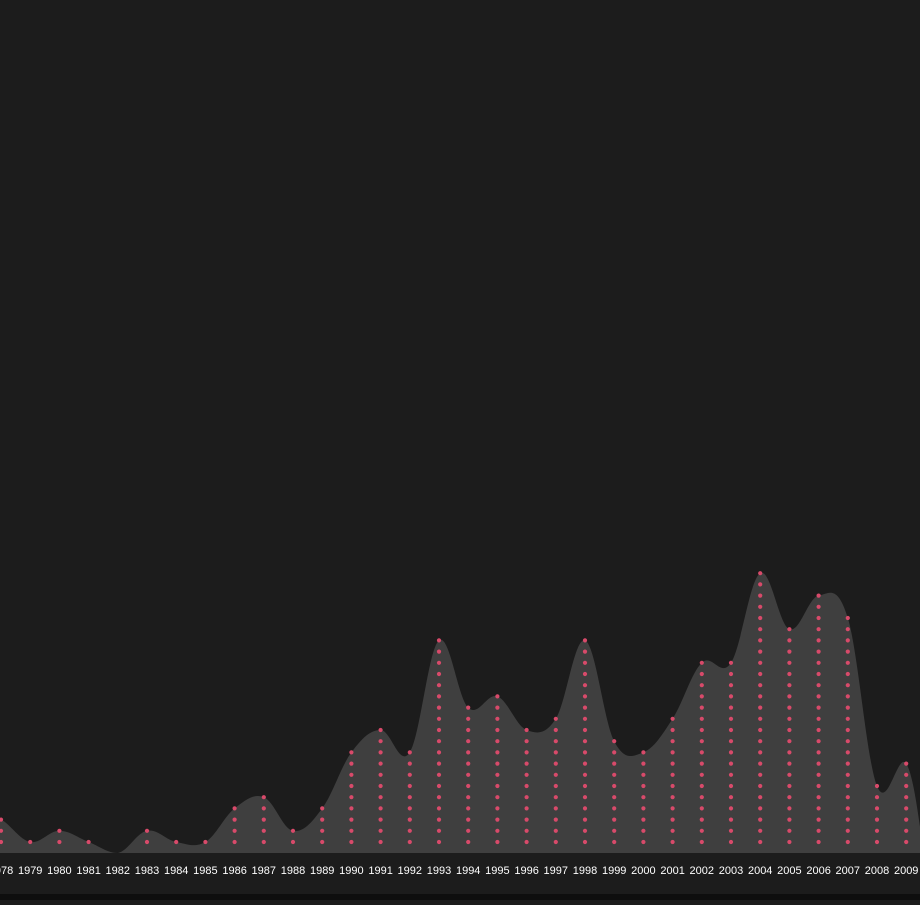 The image size is (920, 905). Describe the element at coordinates (293, 836) in the screenshot. I see `dot-column-1988` at that location.